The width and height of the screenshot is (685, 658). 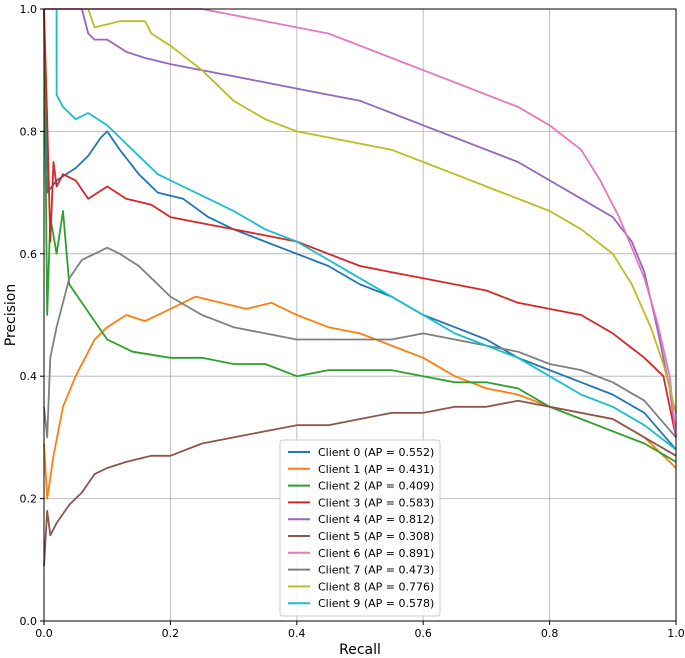 What do you see at coordinates (29, 376) in the screenshot?
I see `y-tick-label: 0.4` at bounding box center [29, 376].